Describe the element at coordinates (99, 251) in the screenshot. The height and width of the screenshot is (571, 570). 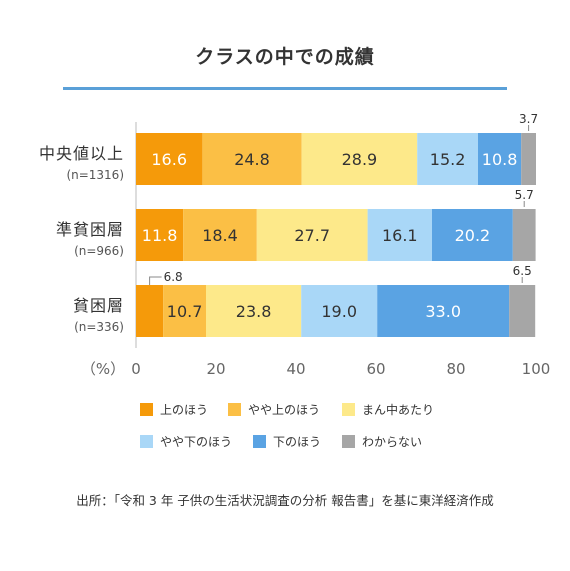
I see `category-sublabel: (n=966)` at that location.